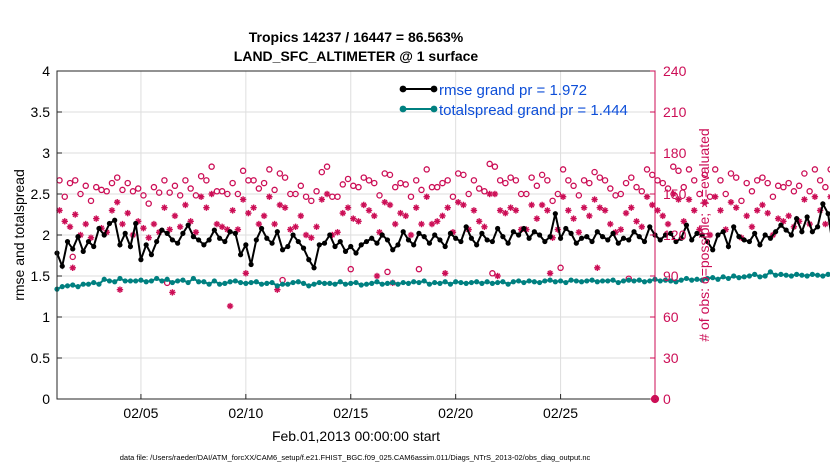  What do you see at coordinates (403, 109) in the screenshot?
I see `legend-marker-spread` at bounding box center [403, 109].